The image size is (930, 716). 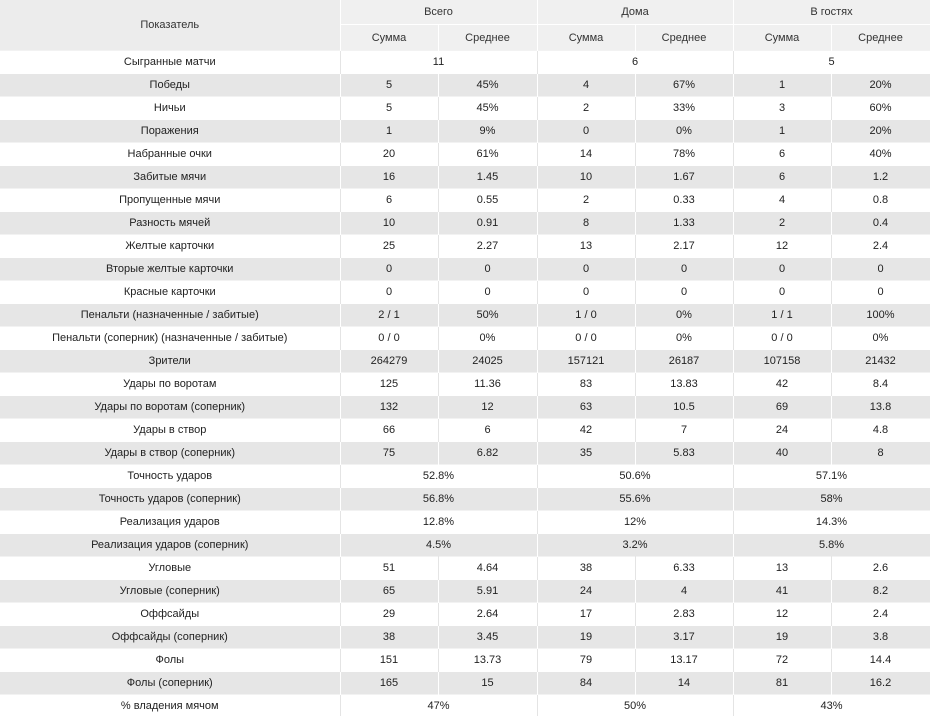 I want to click on total-value: 11, so click(x=438, y=62).